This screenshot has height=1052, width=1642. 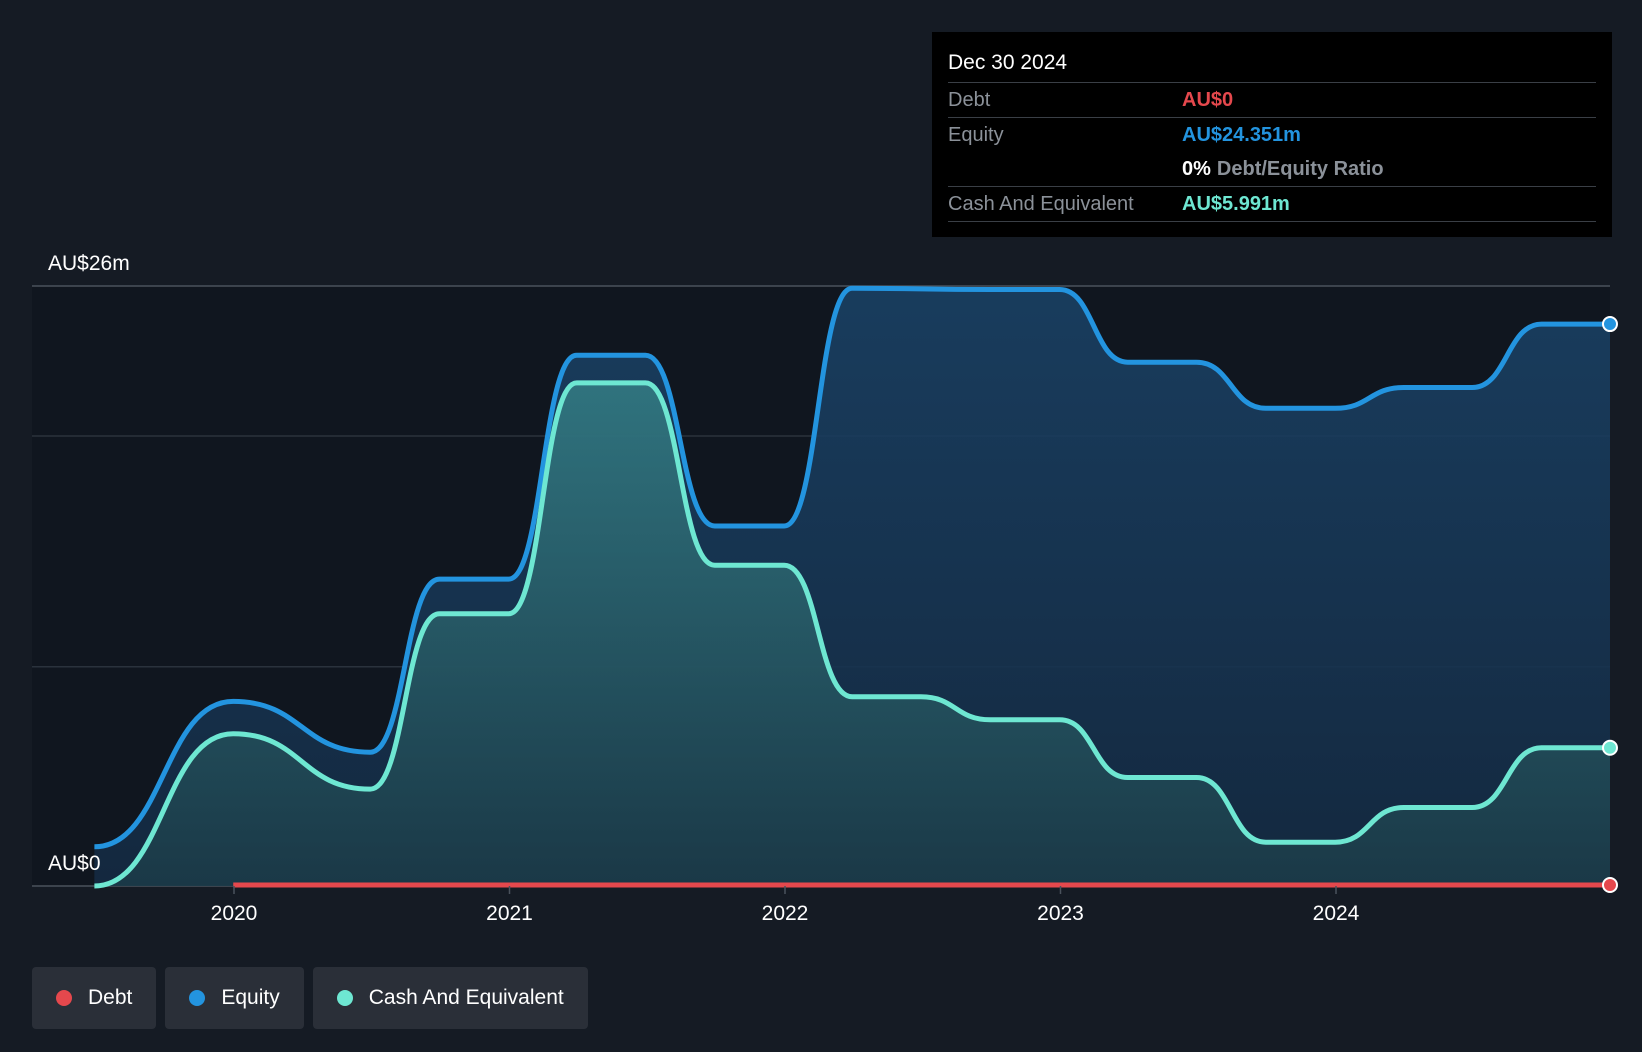 I want to click on x-axis: 2020 2021 2022 2023 2024, so click(x=785, y=905).